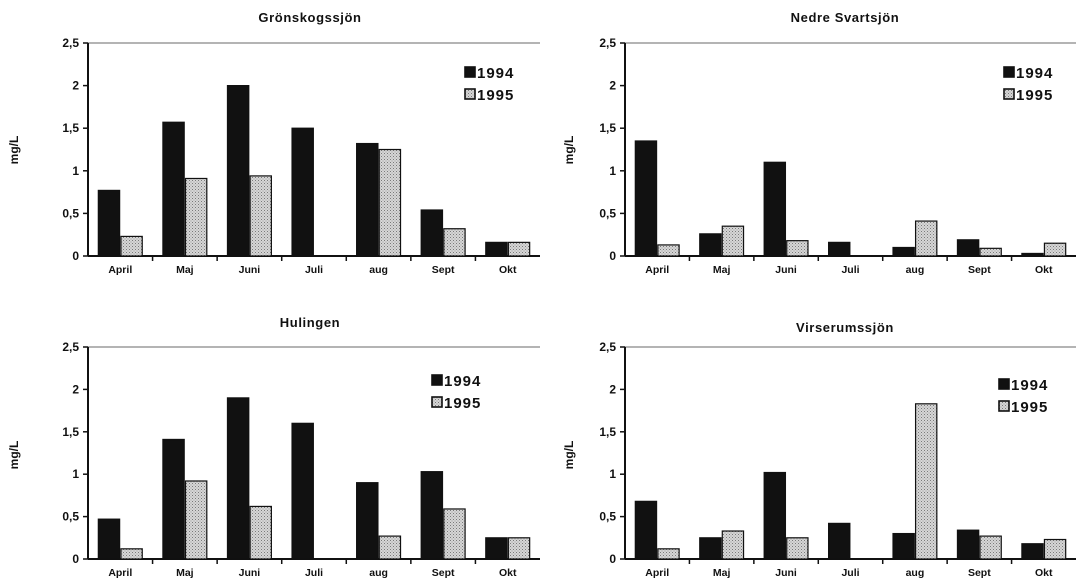 The height and width of the screenshot is (583, 1081). I want to click on bar-1995-April, so click(668, 250).